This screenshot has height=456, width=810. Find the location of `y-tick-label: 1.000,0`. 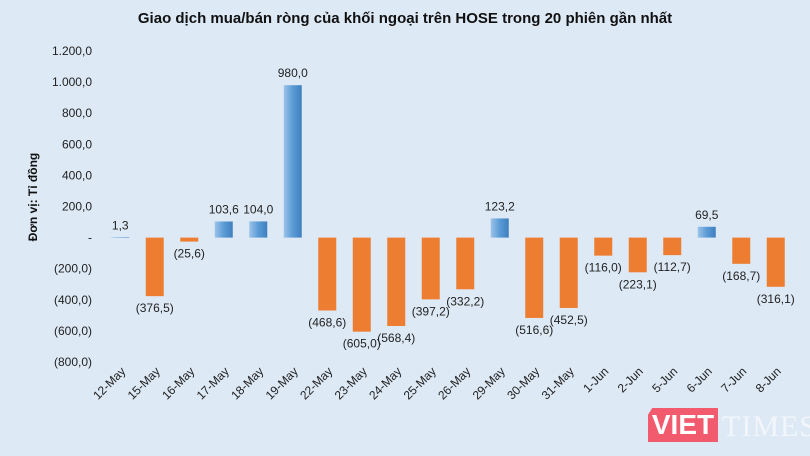

y-tick-label: 1.000,0 is located at coordinates (72, 82).